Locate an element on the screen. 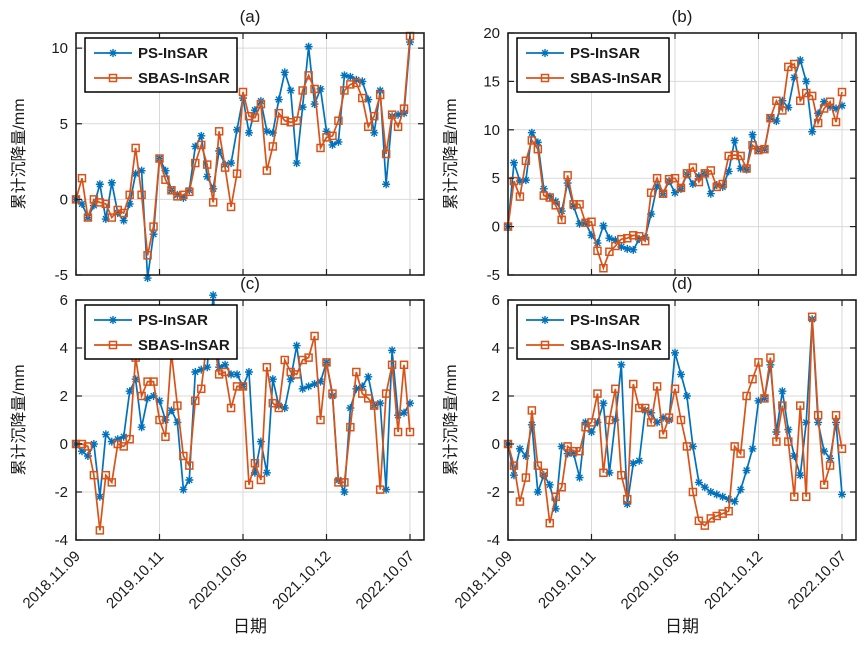 The height and width of the screenshot is (658, 865). subplot-title: (d) is located at coordinates (682, 283).